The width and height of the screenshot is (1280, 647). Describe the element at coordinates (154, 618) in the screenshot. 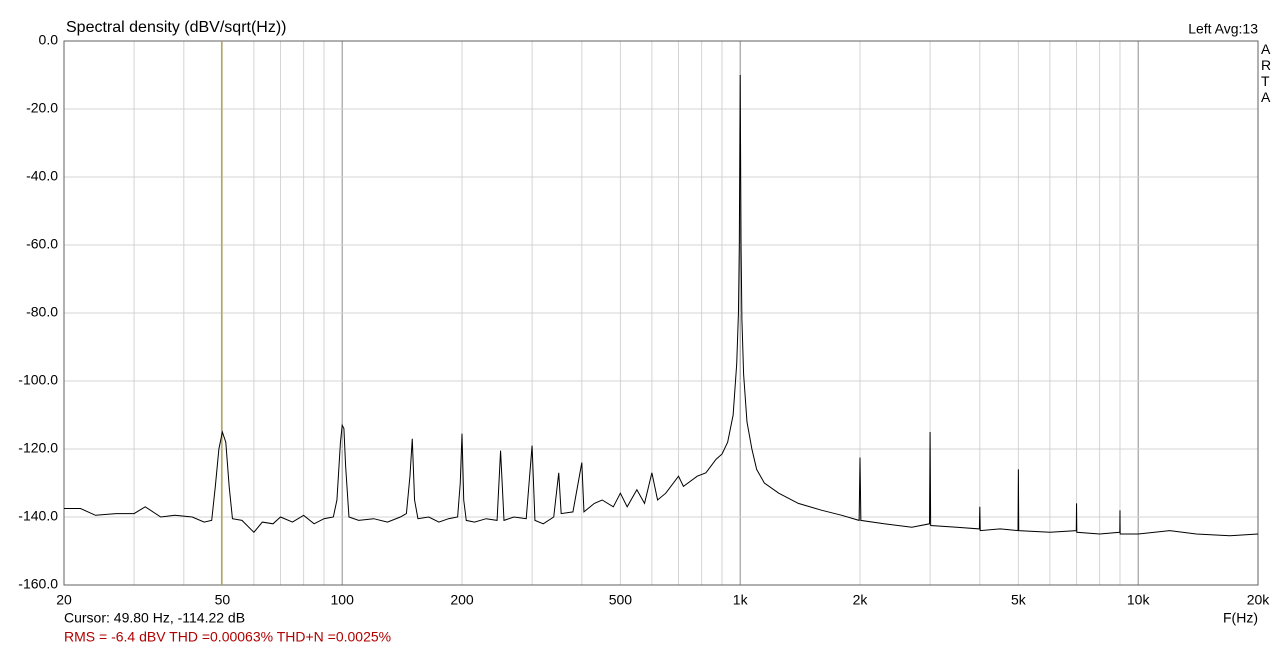

I see `cursor-readout: Cursor: 49.80 Hz, -114.22 dB` at that location.